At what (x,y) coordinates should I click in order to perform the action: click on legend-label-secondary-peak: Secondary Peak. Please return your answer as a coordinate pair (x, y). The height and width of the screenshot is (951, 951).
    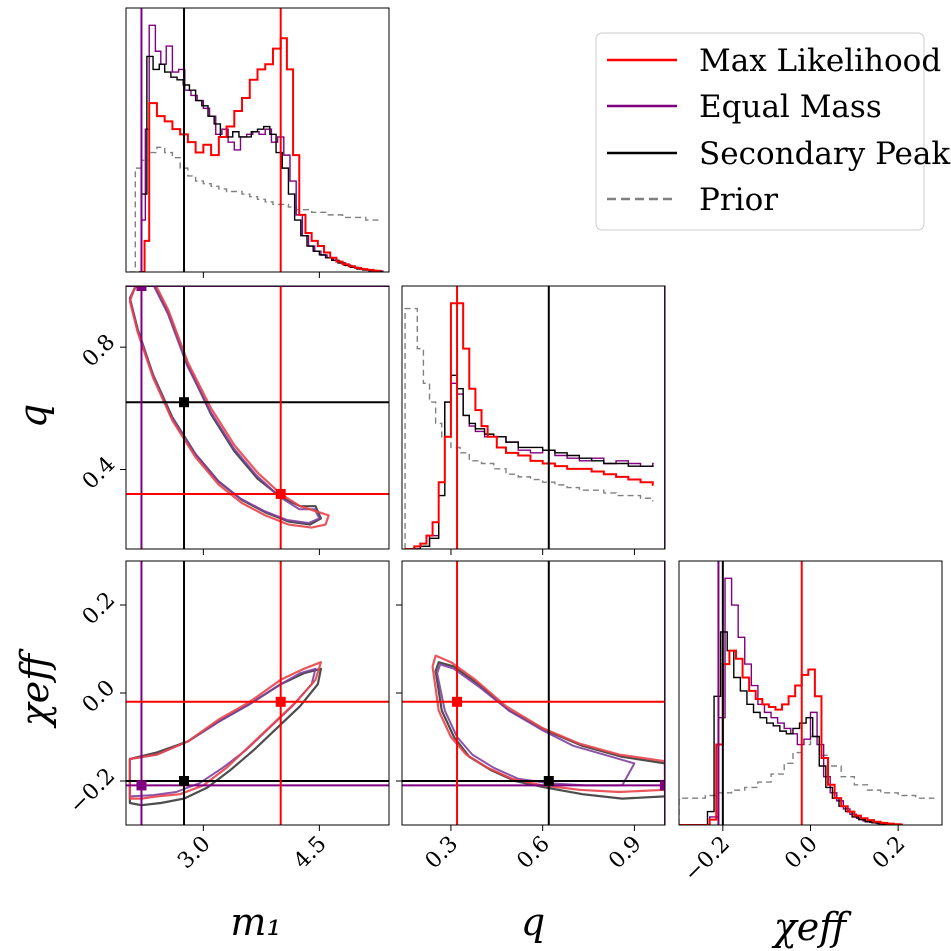
    Looking at the image, I should click on (824, 154).